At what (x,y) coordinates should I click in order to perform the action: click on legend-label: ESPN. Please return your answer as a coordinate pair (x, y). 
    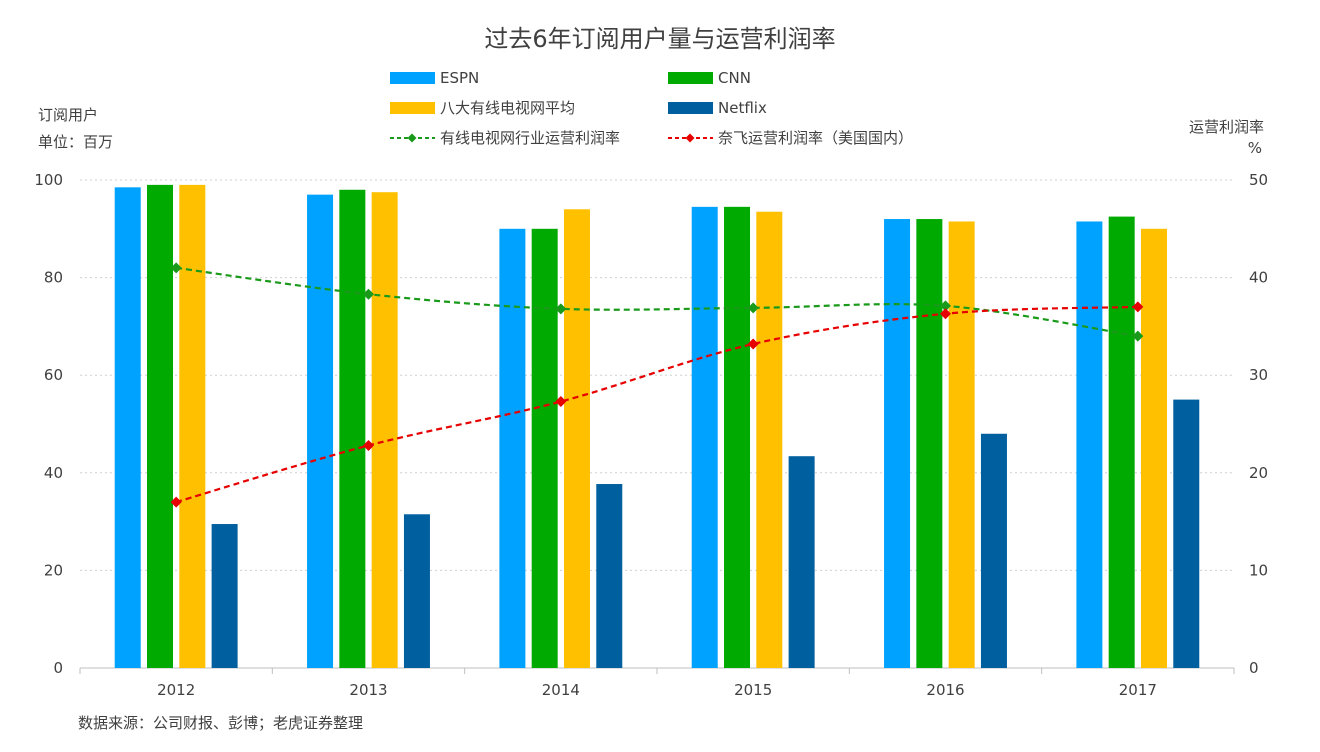
    Looking at the image, I should click on (459, 78).